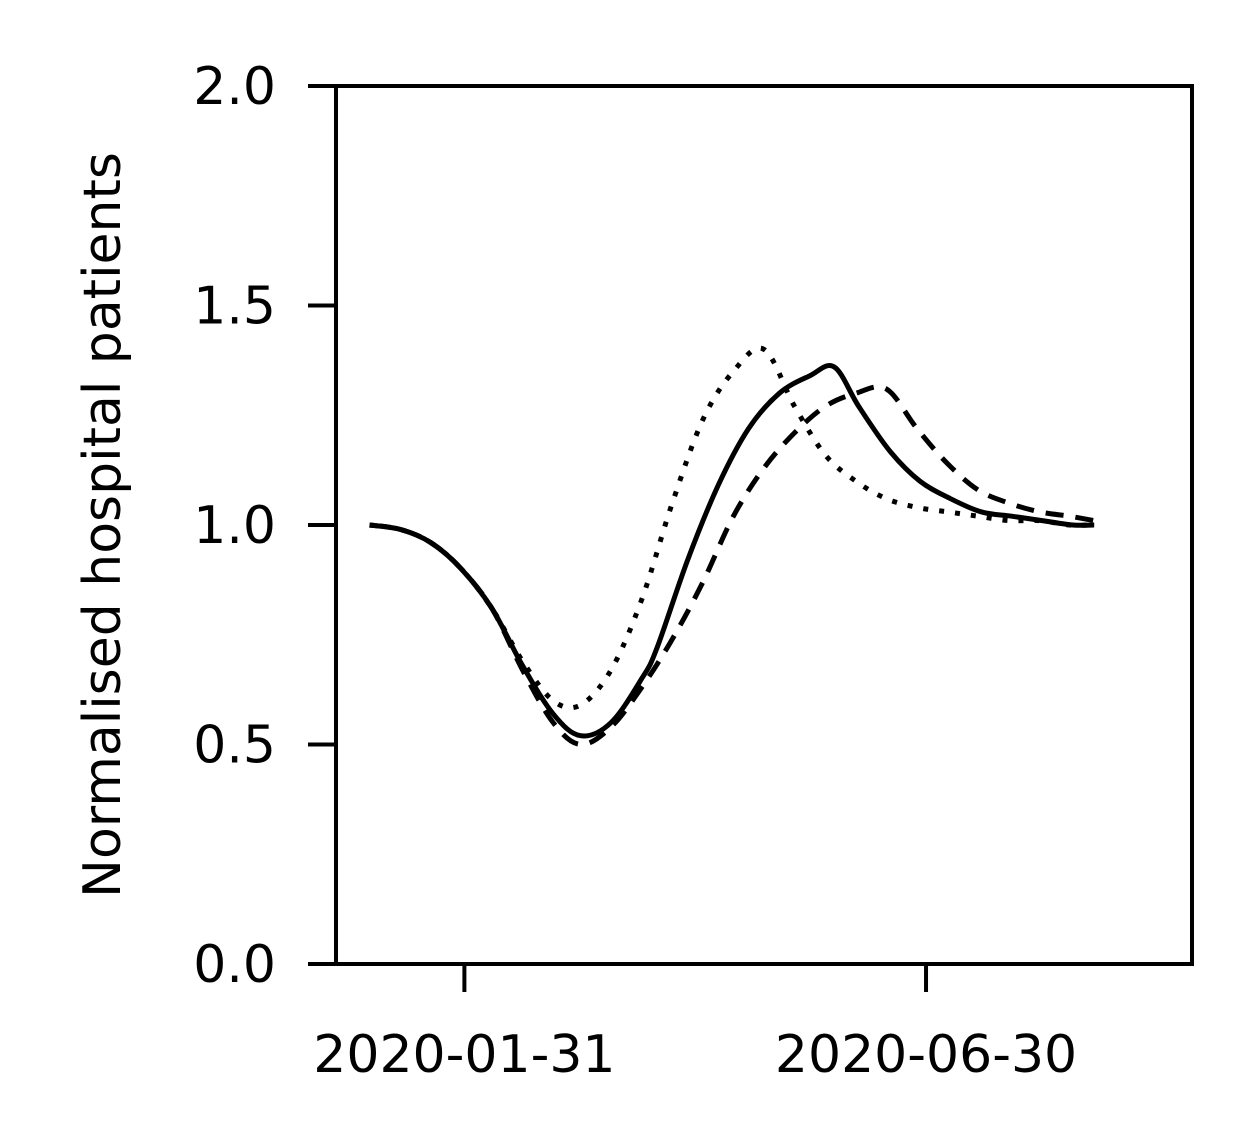 This screenshot has width=1252, height=1145. I want to click on y-tick-label: 1.5, so click(234, 307).